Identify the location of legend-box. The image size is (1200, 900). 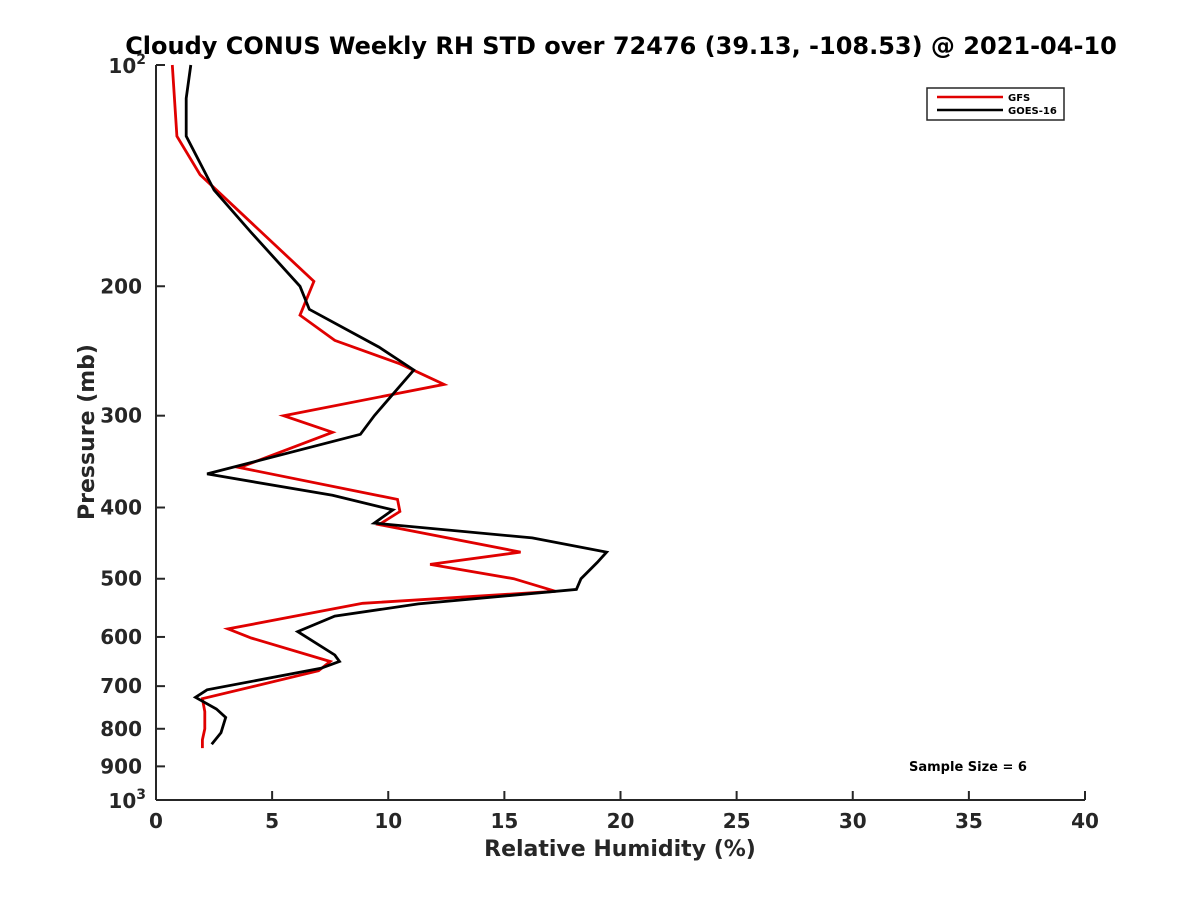
(995, 104).